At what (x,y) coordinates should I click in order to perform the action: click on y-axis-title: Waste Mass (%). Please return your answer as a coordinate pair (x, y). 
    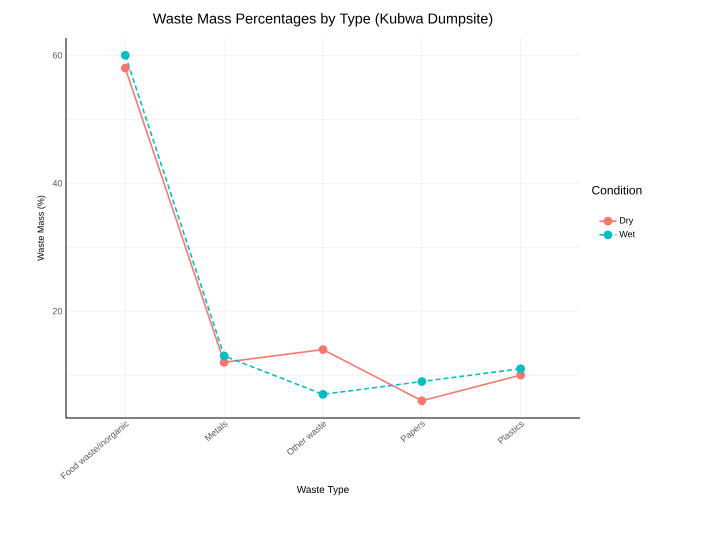
    Looking at the image, I should click on (41, 228).